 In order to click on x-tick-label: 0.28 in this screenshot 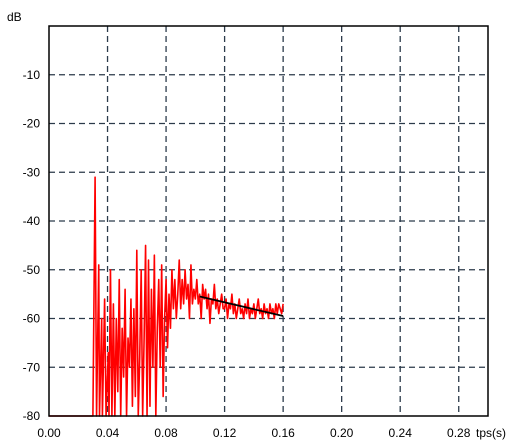, I will do `click(459, 433)`.